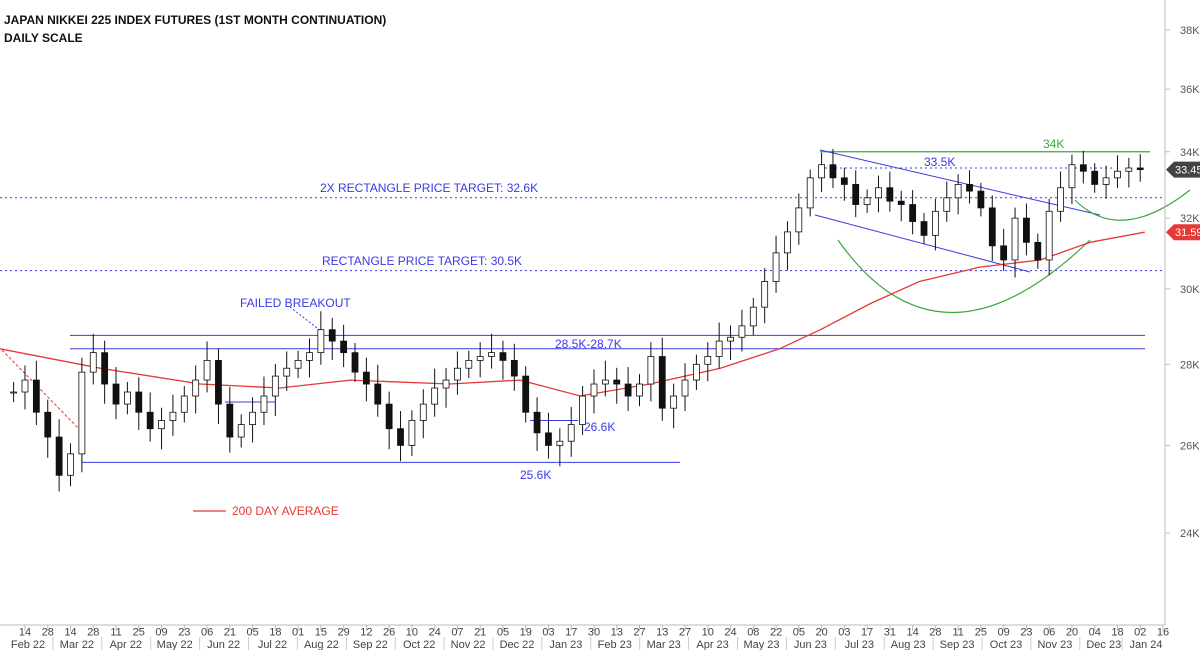 This screenshot has height=650, width=1200. What do you see at coordinates (1190, 290) in the screenshot?
I see `y-tick-label: 30K` at bounding box center [1190, 290].